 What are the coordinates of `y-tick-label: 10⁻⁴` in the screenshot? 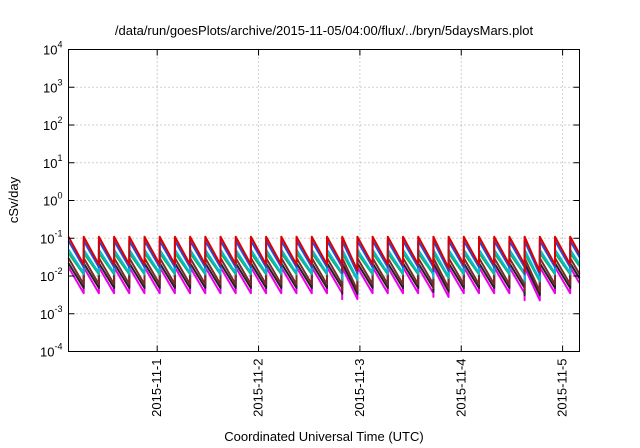 It's located at (51, 351).